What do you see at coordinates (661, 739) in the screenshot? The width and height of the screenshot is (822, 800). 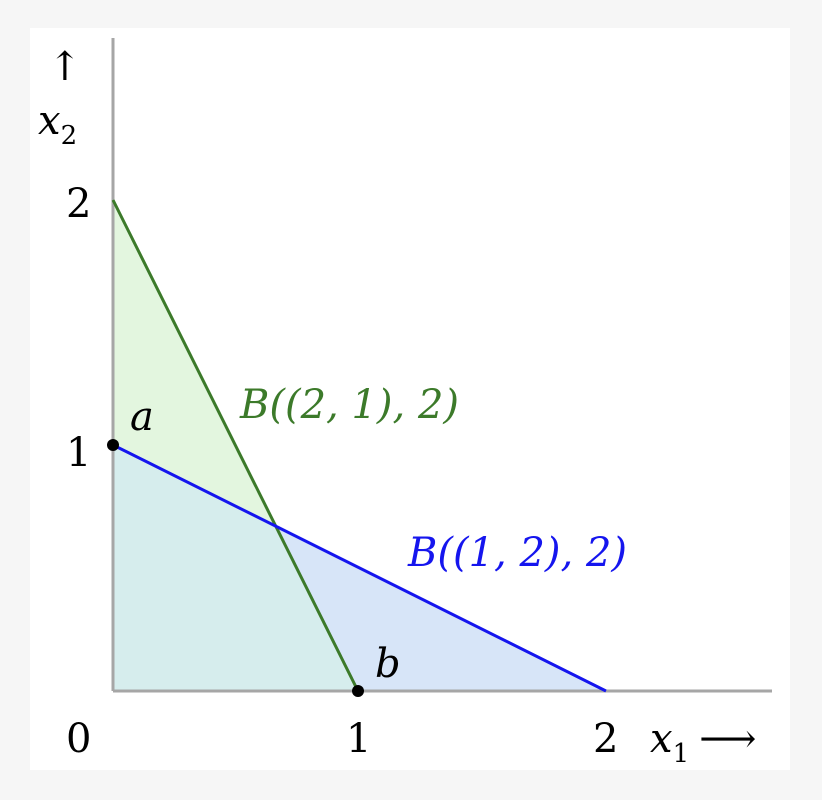 I see `x-axis-var: x` at bounding box center [661, 739].